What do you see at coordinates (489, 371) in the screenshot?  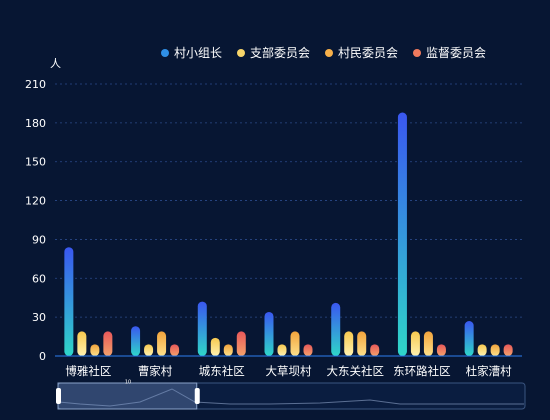 I see `x-tick-label: 杜家漕村` at bounding box center [489, 371].